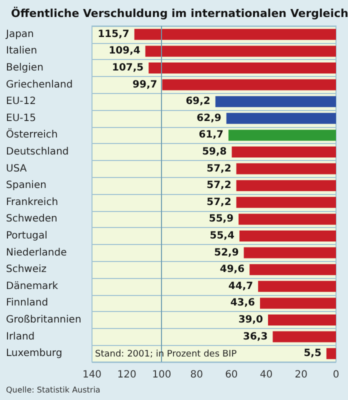 The width and height of the screenshot is (348, 400). What do you see at coordinates (39, 84) in the screenshot?
I see `y-tick-label: Griechenland` at bounding box center [39, 84].